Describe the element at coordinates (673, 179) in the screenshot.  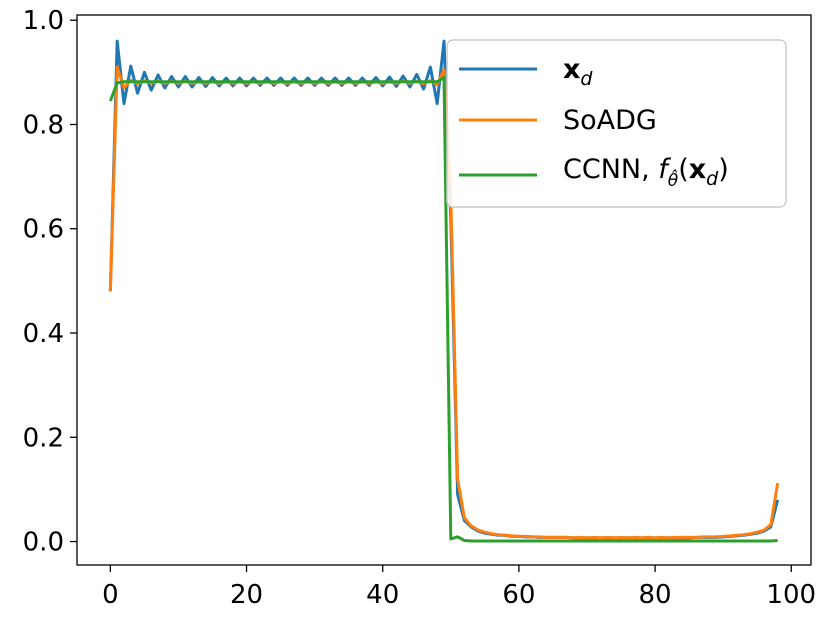
I see `legend-label-ccnn-fn-sub: θ̂` at that location.